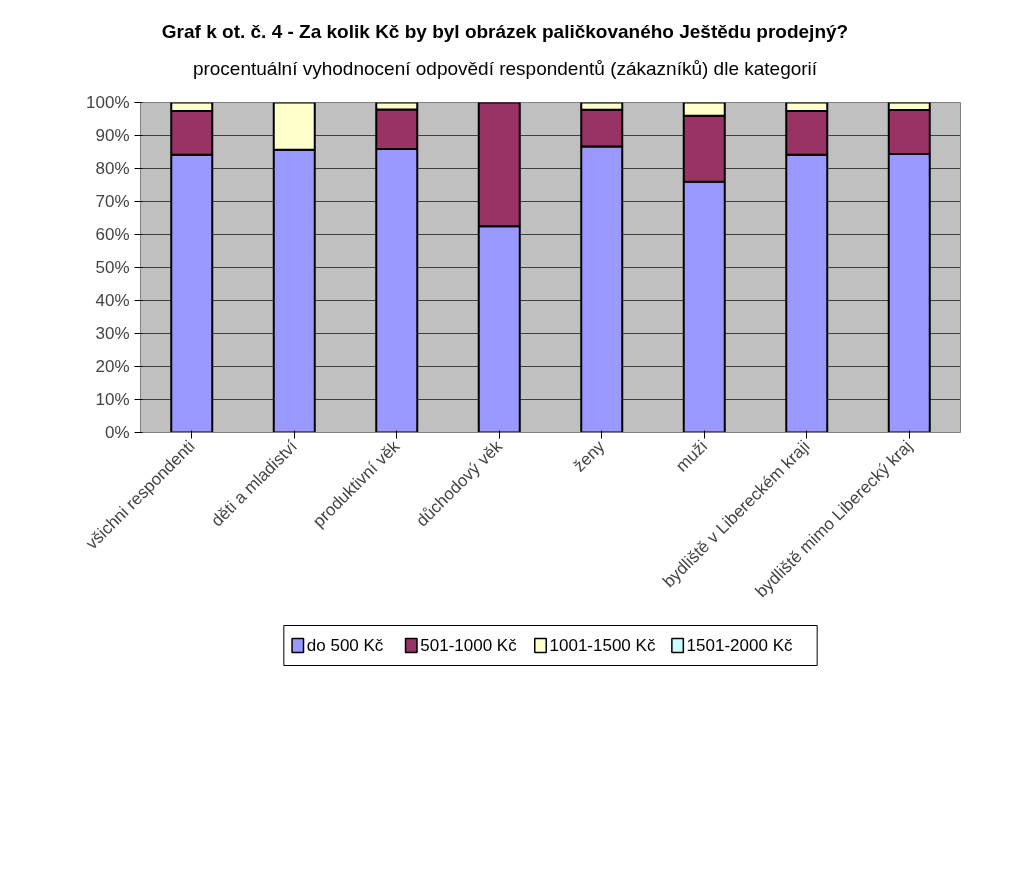 This screenshot has height=890, width=1022. What do you see at coordinates (112, 202) in the screenshot?
I see `y-tick-label: 70%` at bounding box center [112, 202].